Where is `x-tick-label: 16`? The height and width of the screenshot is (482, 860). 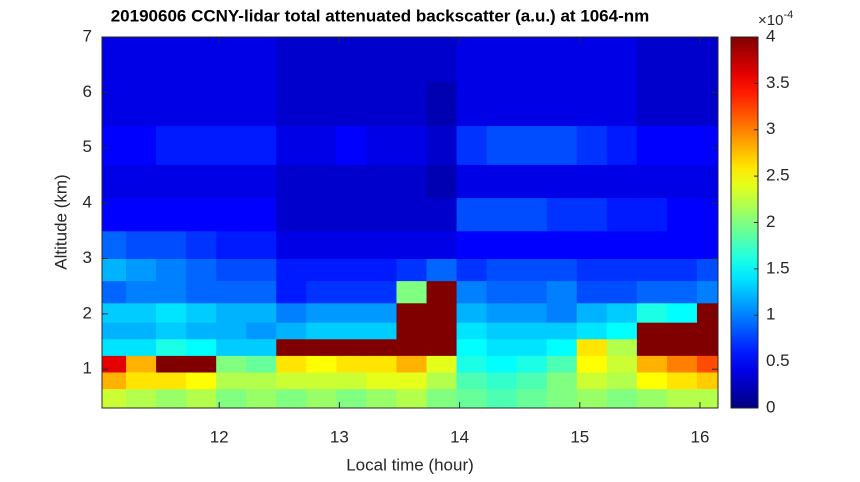 x-tick-label: 16 is located at coordinates (700, 436).